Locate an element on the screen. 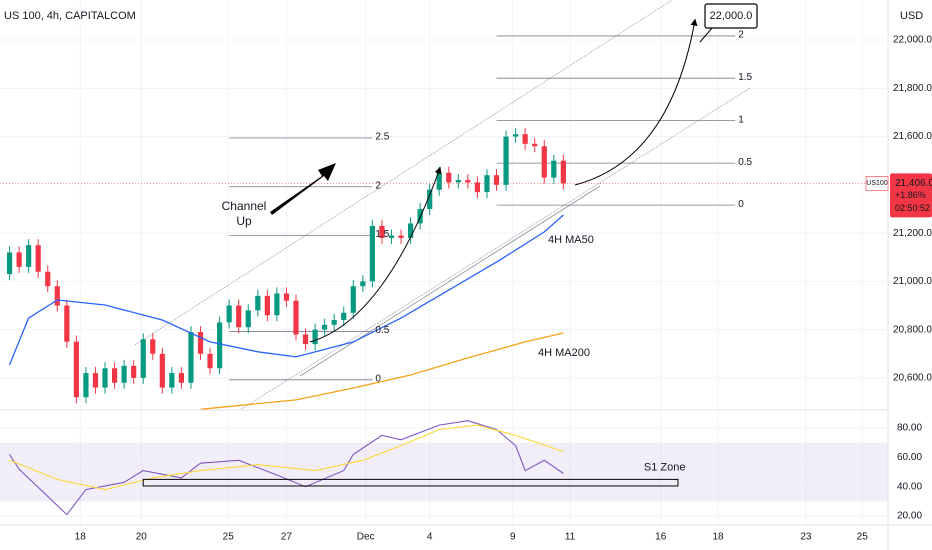  x-tick-label: 27 is located at coordinates (287, 537).